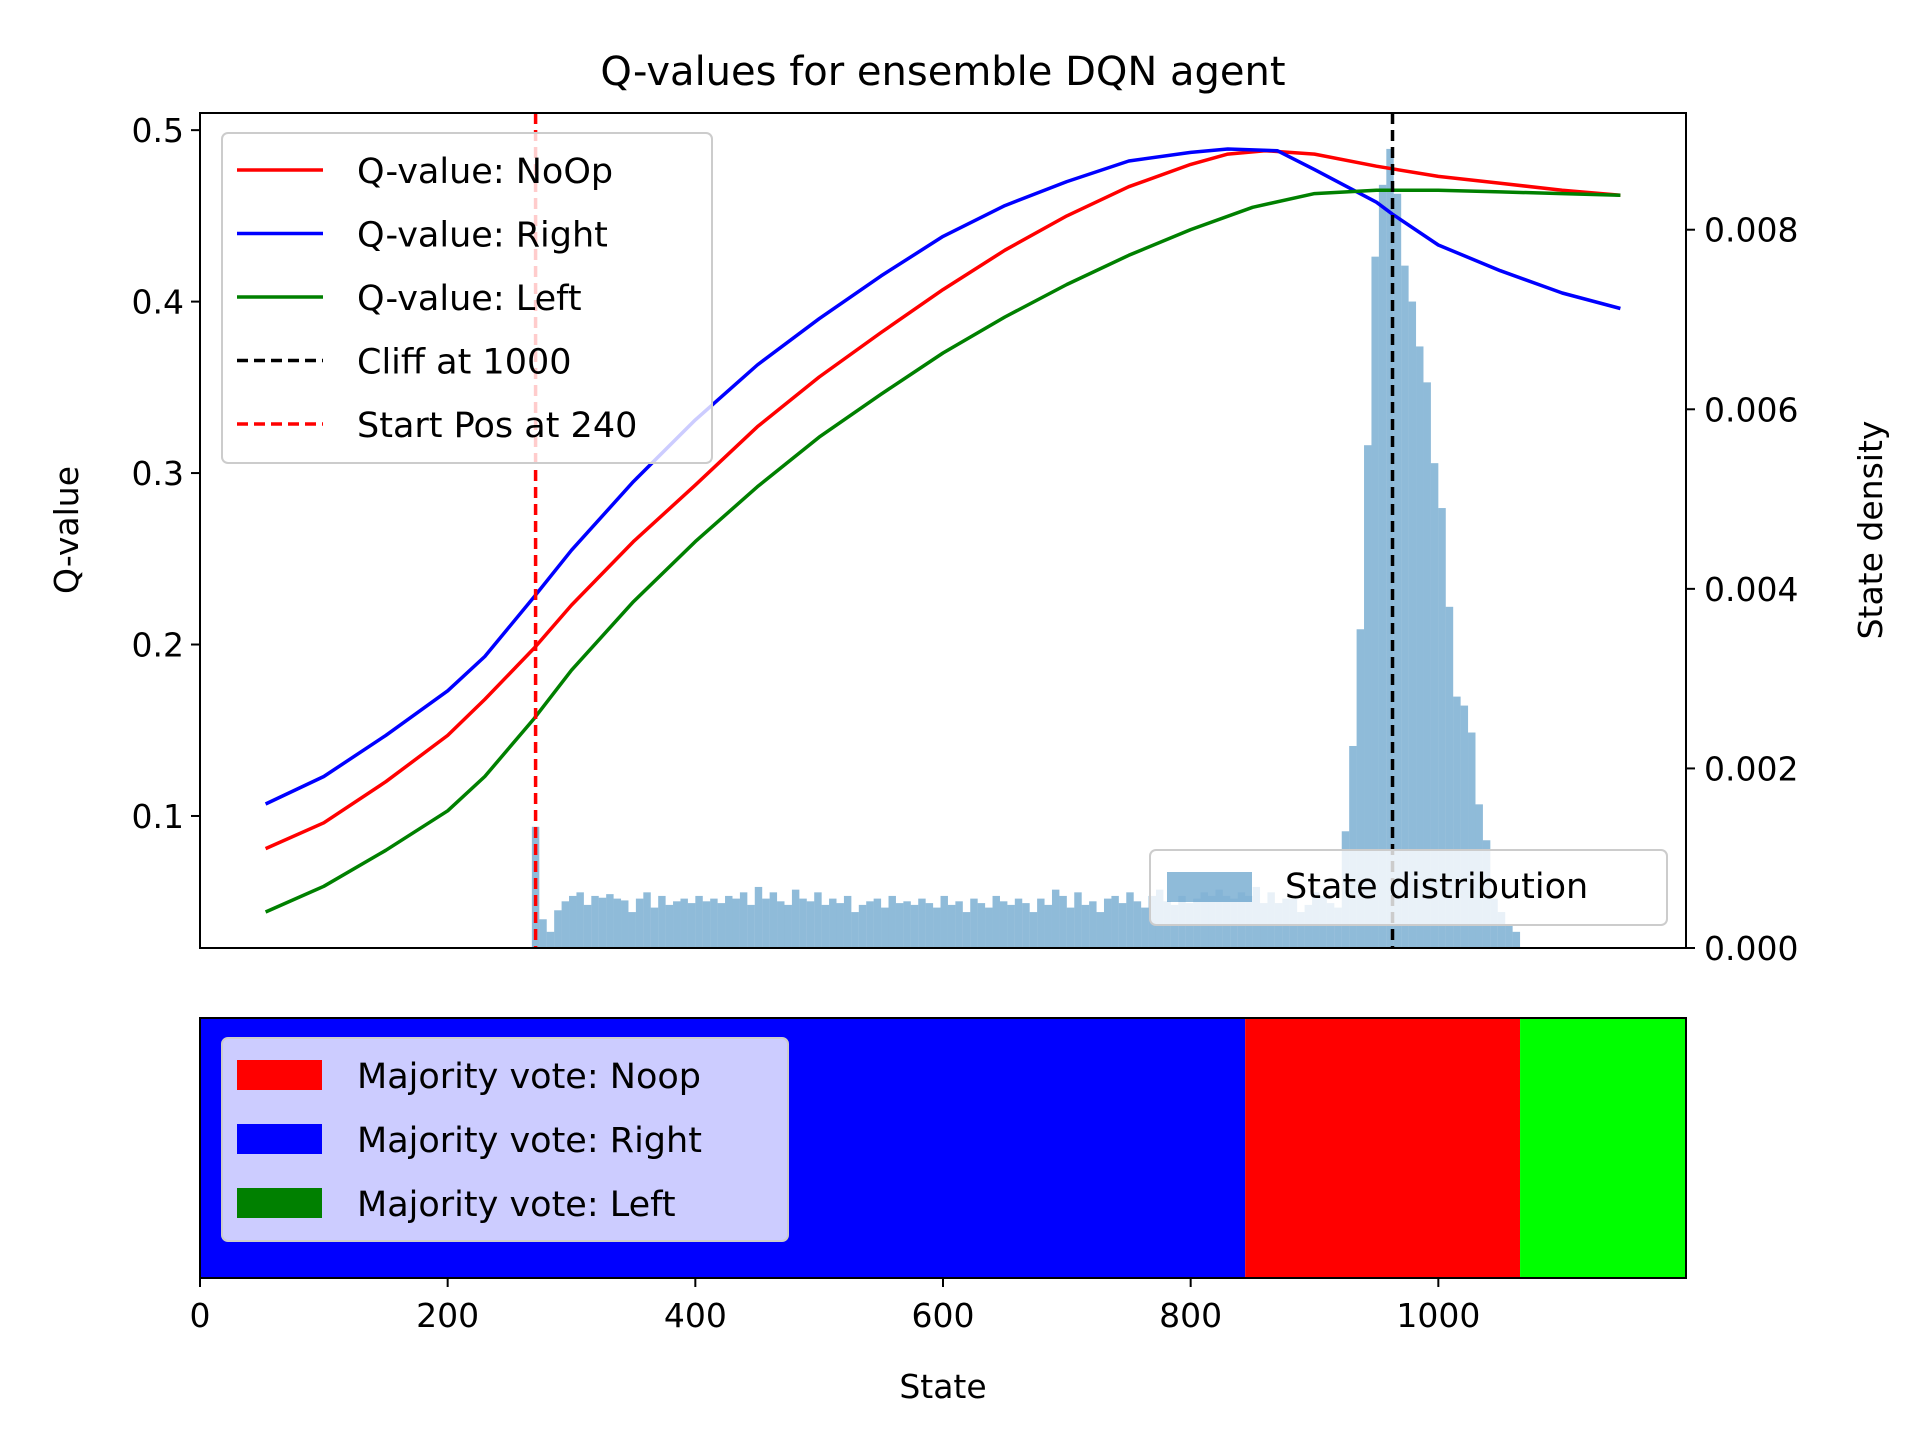 The image size is (1920, 1440). What do you see at coordinates (464, 363) in the screenshot?
I see `legend-label: Cliff at 1000` at bounding box center [464, 363].